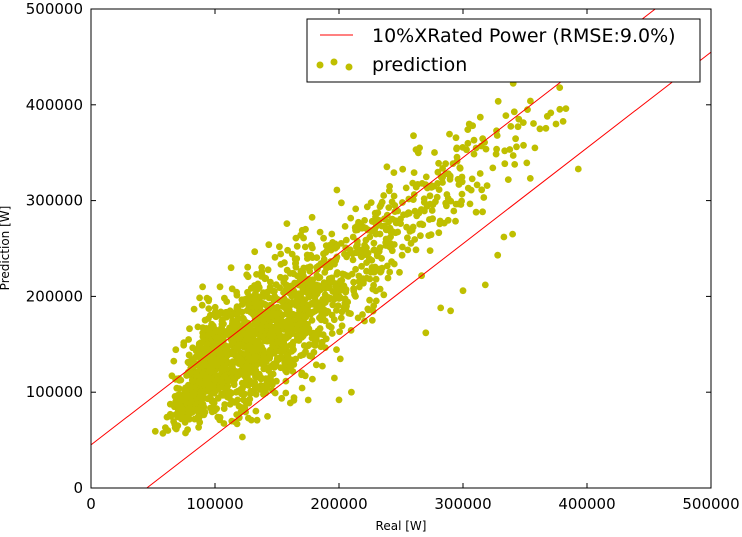 The image size is (742, 537). I want to click on y-axis-title: Prediction [W], so click(6, 248).